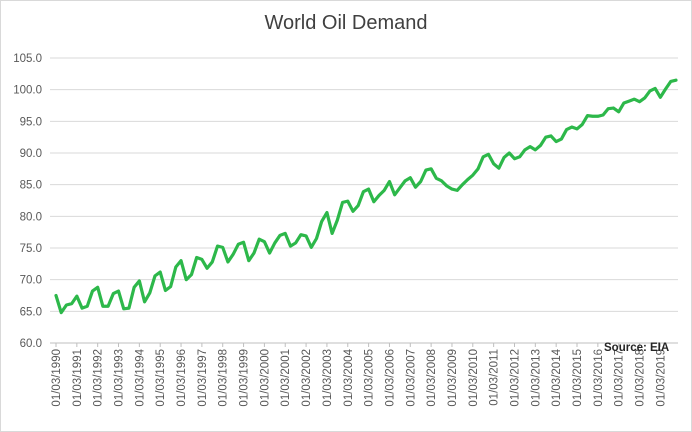 Image resolution: width=692 pixels, height=432 pixels. I want to click on x-tick-label: 01/03/1993, so click(120, 378).